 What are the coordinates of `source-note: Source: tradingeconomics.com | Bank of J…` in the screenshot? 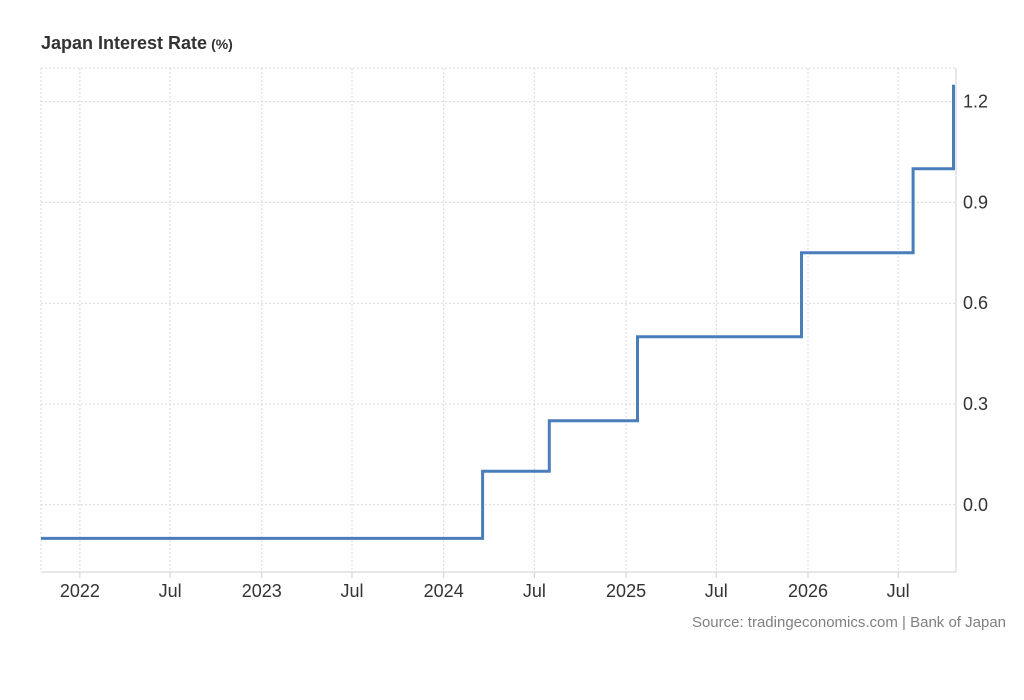 It's located at (848, 622).